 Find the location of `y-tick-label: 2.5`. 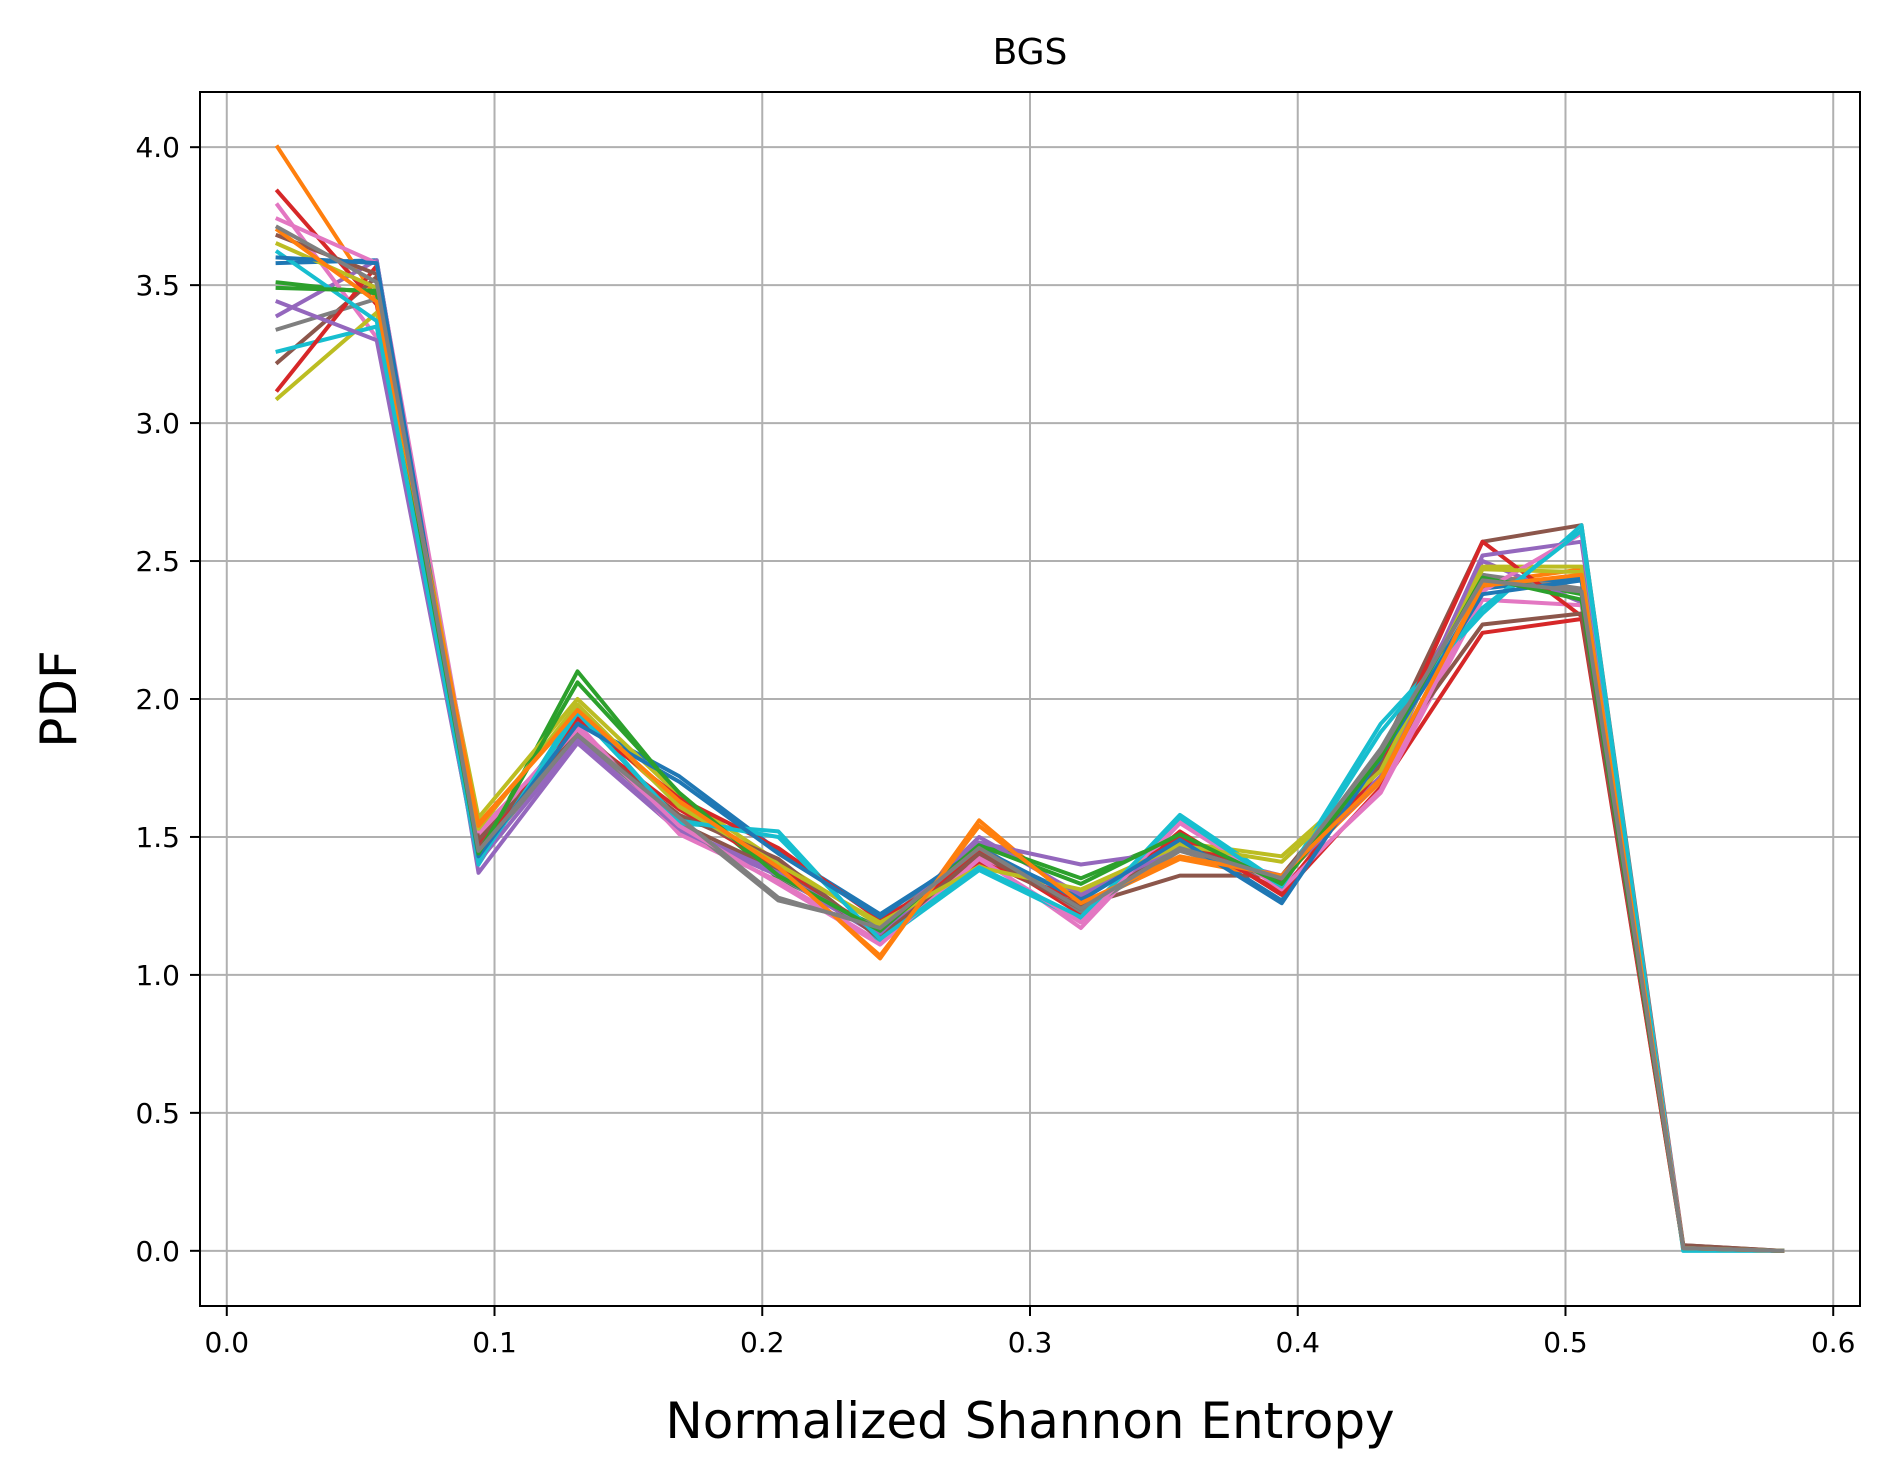

y-tick-label: 2.5 is located at coordinates (157, 561).